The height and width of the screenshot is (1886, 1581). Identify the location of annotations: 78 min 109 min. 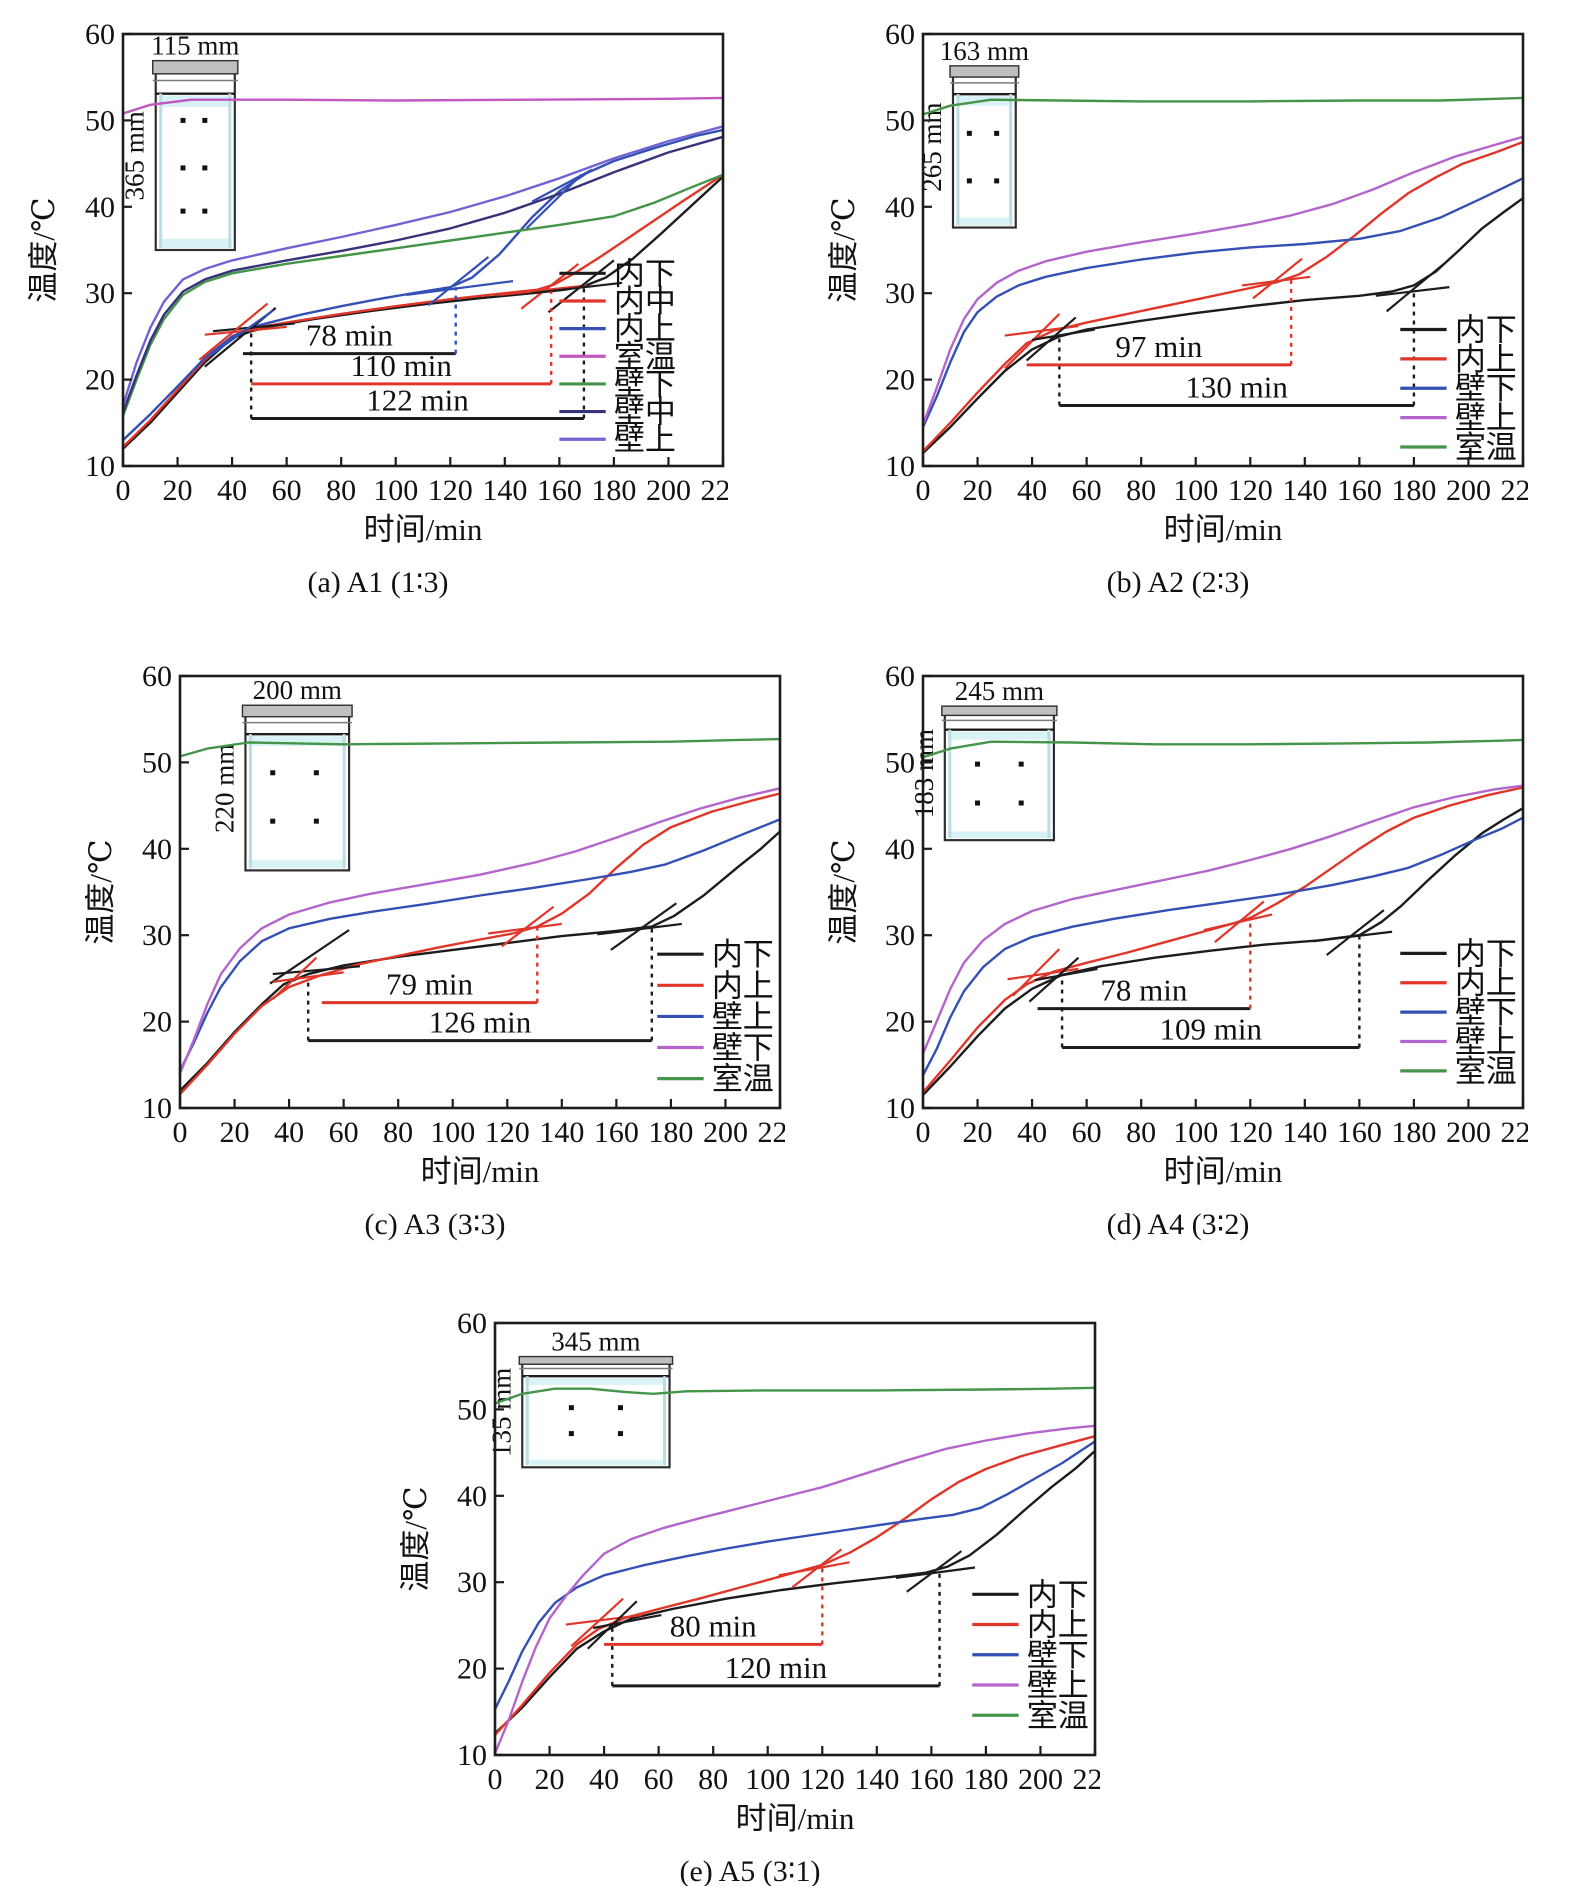
(1199, 983).